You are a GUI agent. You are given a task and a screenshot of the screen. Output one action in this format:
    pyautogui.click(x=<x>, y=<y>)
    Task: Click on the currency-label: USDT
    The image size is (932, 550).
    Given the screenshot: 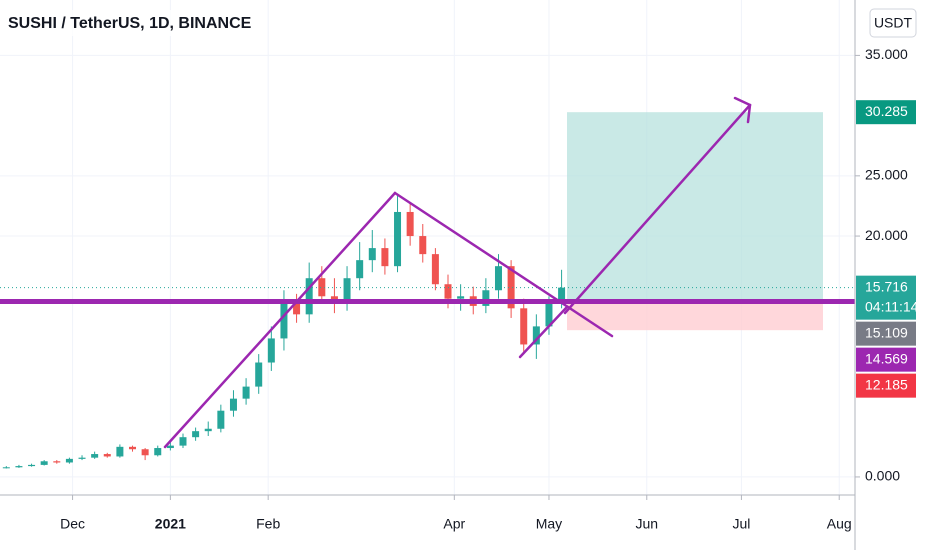 What is the action you would take?
    pyautogui.click(x=893, y=23)
    